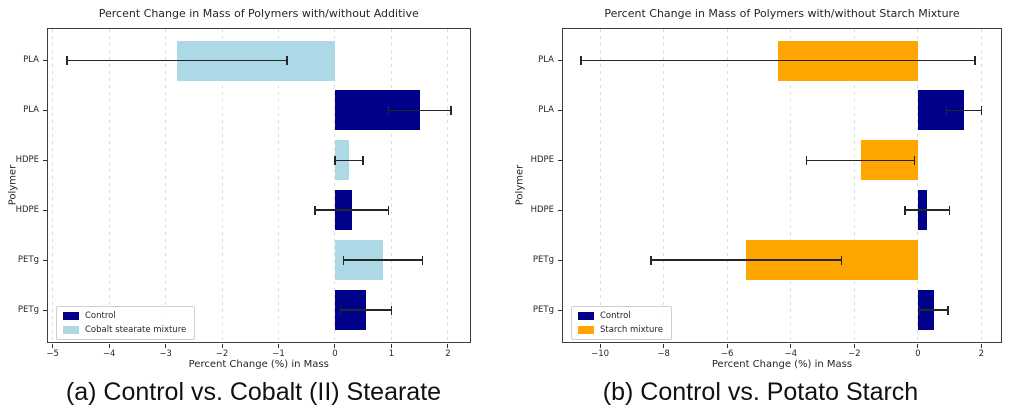  I want to click on legend: Control Starch mixture, so click(621, 323).